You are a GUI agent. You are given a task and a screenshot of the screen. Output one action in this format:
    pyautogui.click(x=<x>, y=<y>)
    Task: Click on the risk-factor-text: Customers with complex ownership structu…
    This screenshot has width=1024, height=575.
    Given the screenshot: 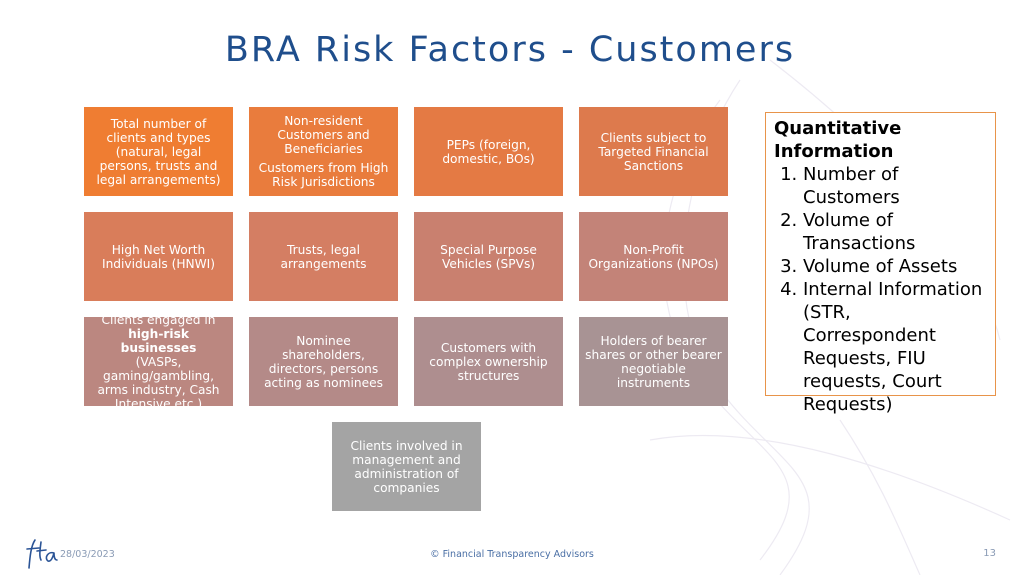 What is the action you would take?
    pyautogui.click(x=488, y=361)
    